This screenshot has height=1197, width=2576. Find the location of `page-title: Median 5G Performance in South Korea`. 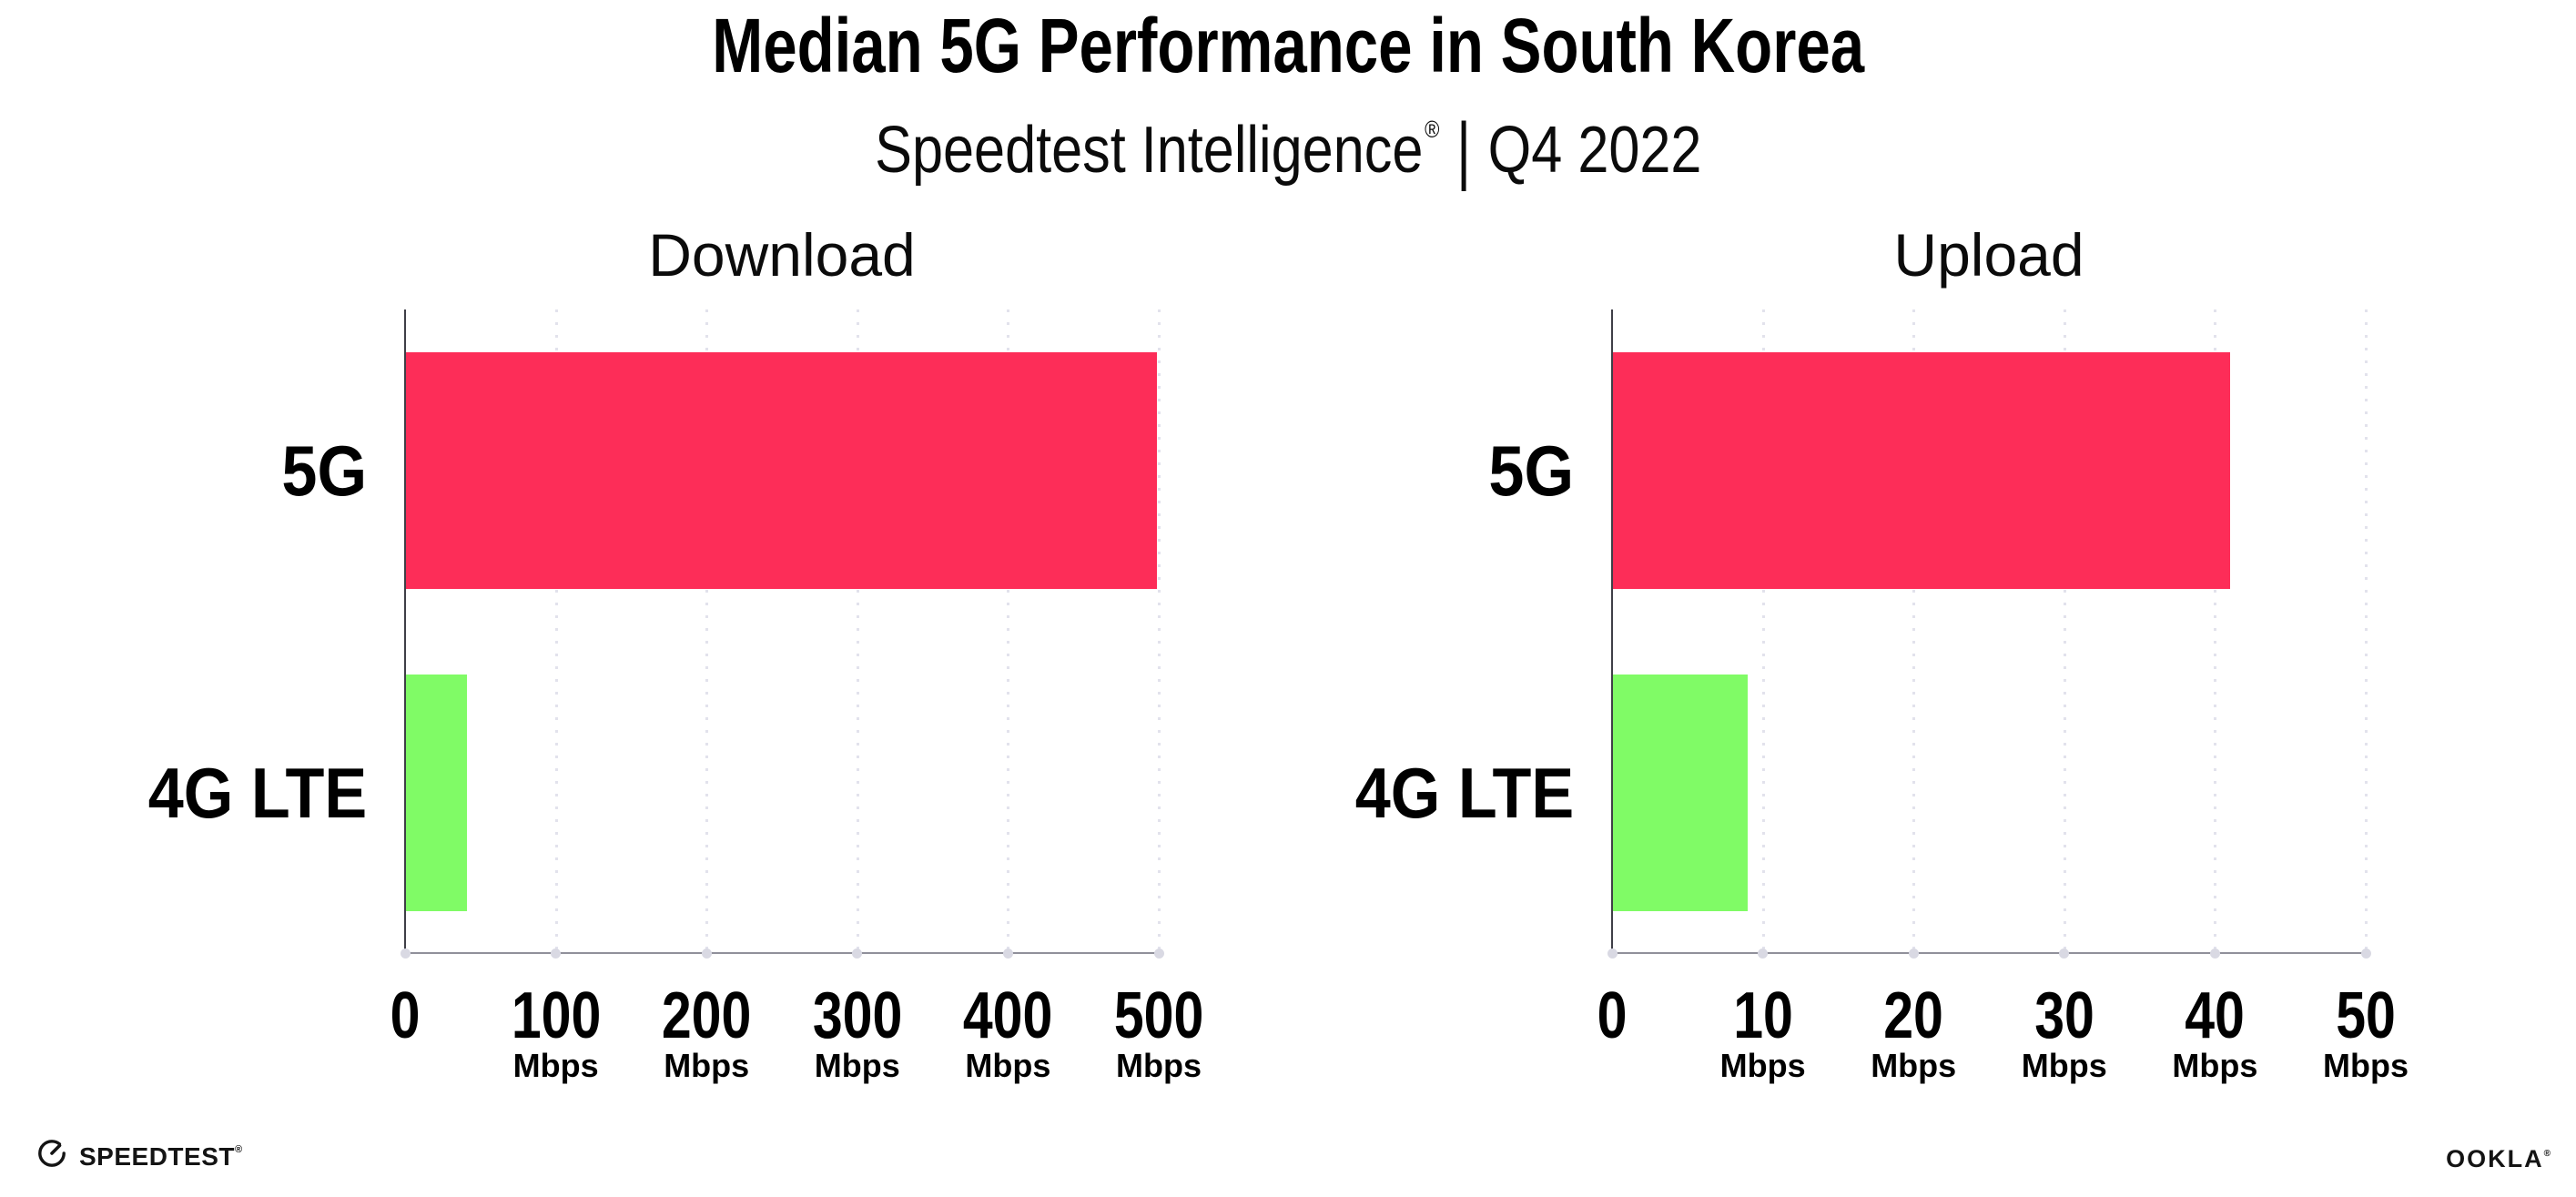

page-title: Median 5G Performance in South Korea is located at coordinates (1288, 46).